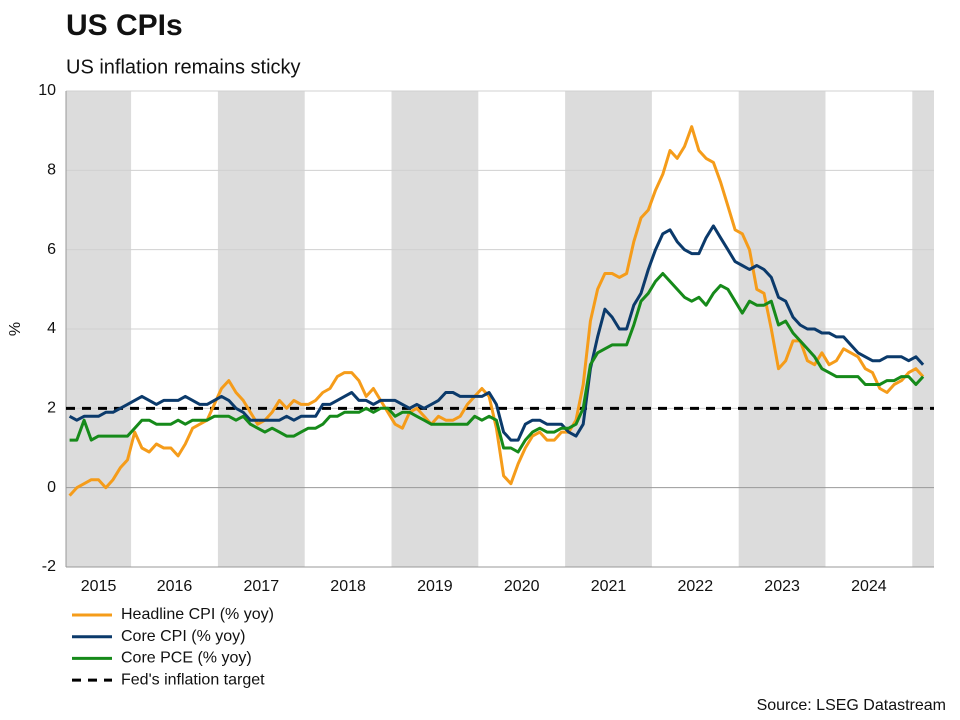 The height and width of the screenshot is (720, 960). Describe the element at coordinates (183, 67) in the screenshot. I see `chart-subtitle: US inflation remains sticky` at that location.